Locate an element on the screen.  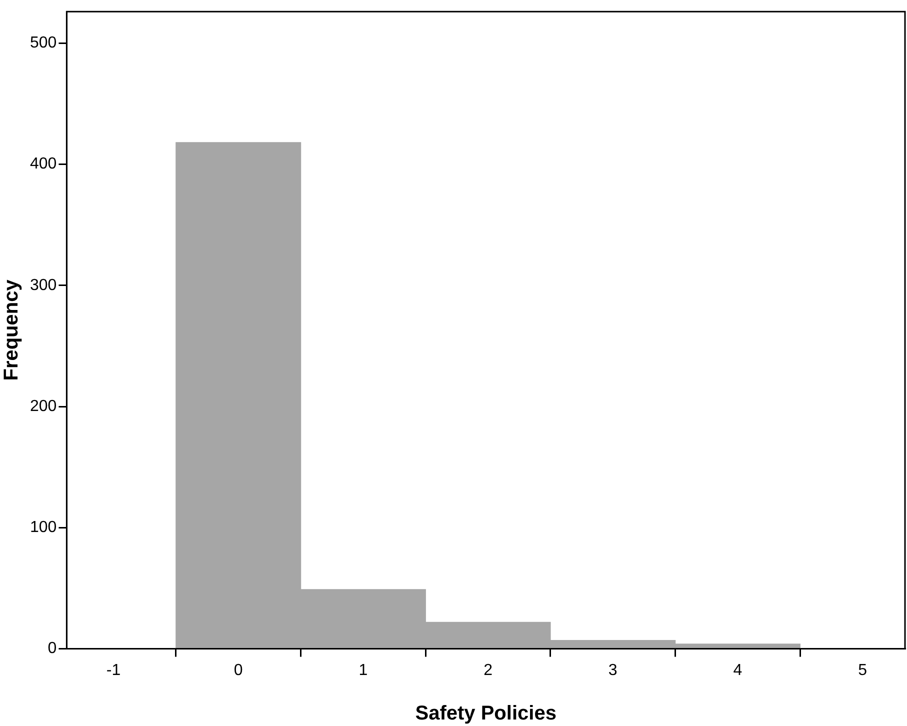
x-tick-label: 5 is located at coordinates (863, 670).